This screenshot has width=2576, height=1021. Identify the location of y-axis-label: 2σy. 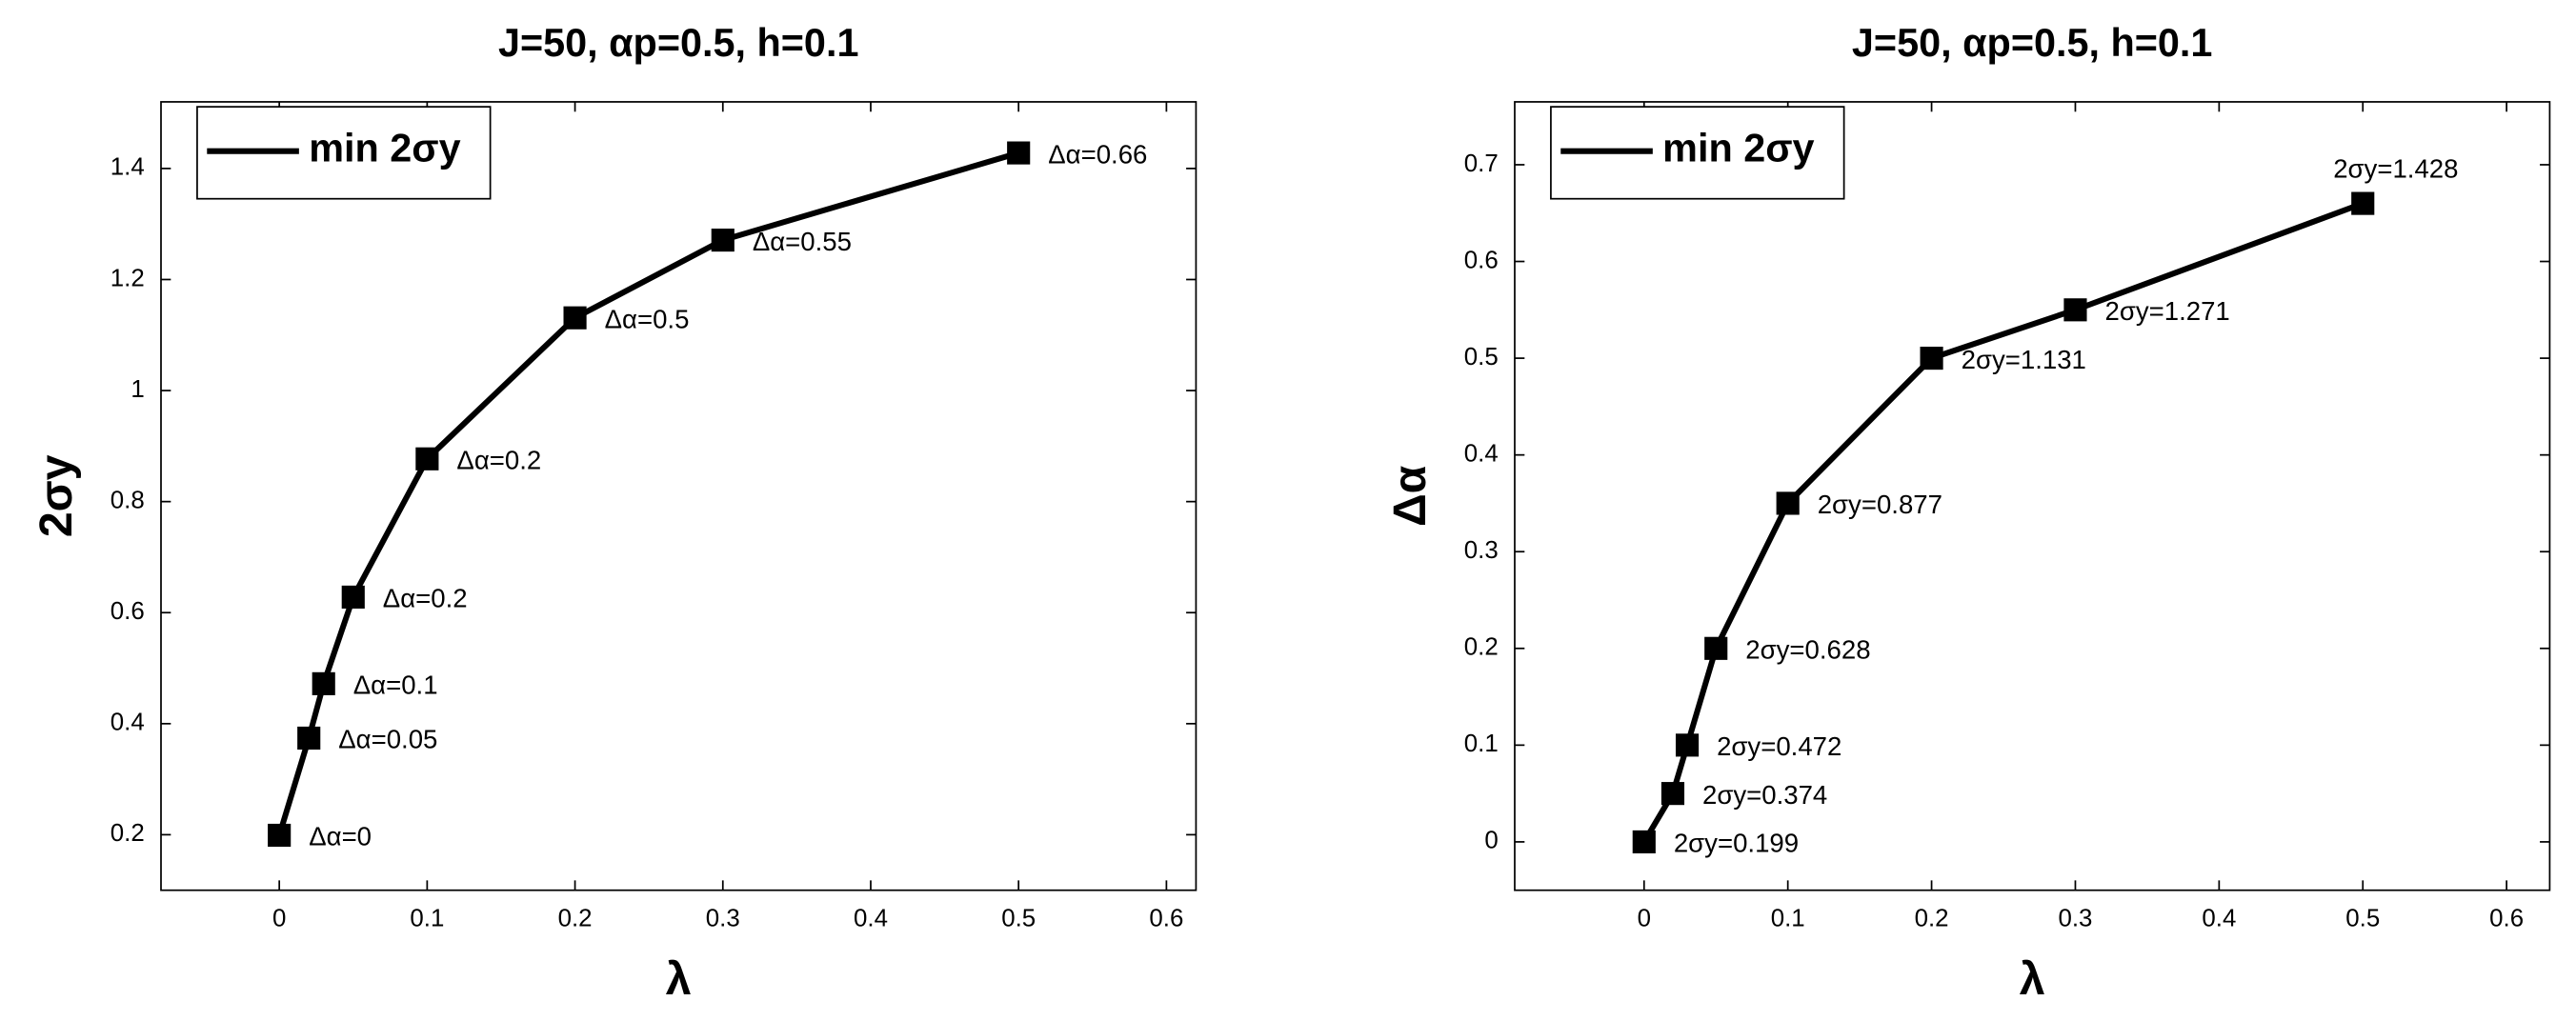
(56, 496).